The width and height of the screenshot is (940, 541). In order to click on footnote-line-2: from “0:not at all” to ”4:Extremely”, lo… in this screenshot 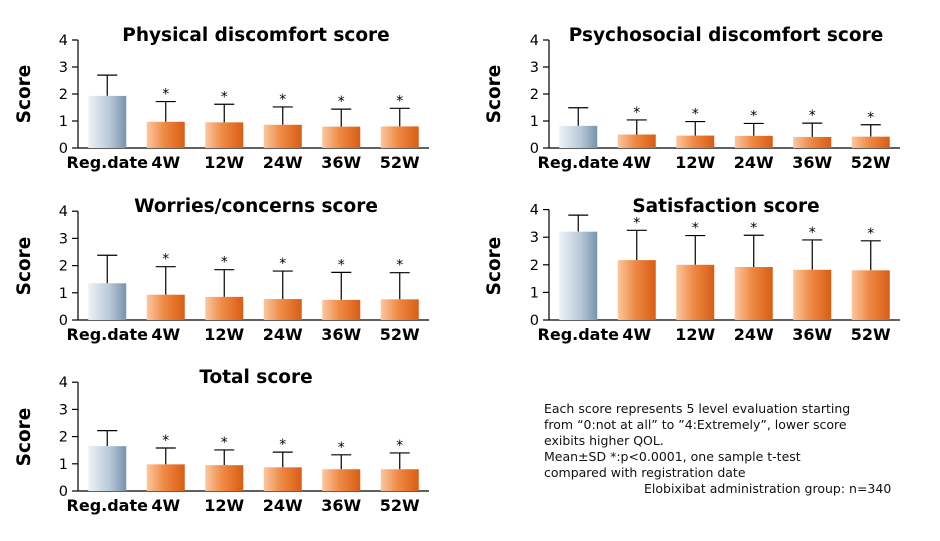, I will do `click(695, 424)`.